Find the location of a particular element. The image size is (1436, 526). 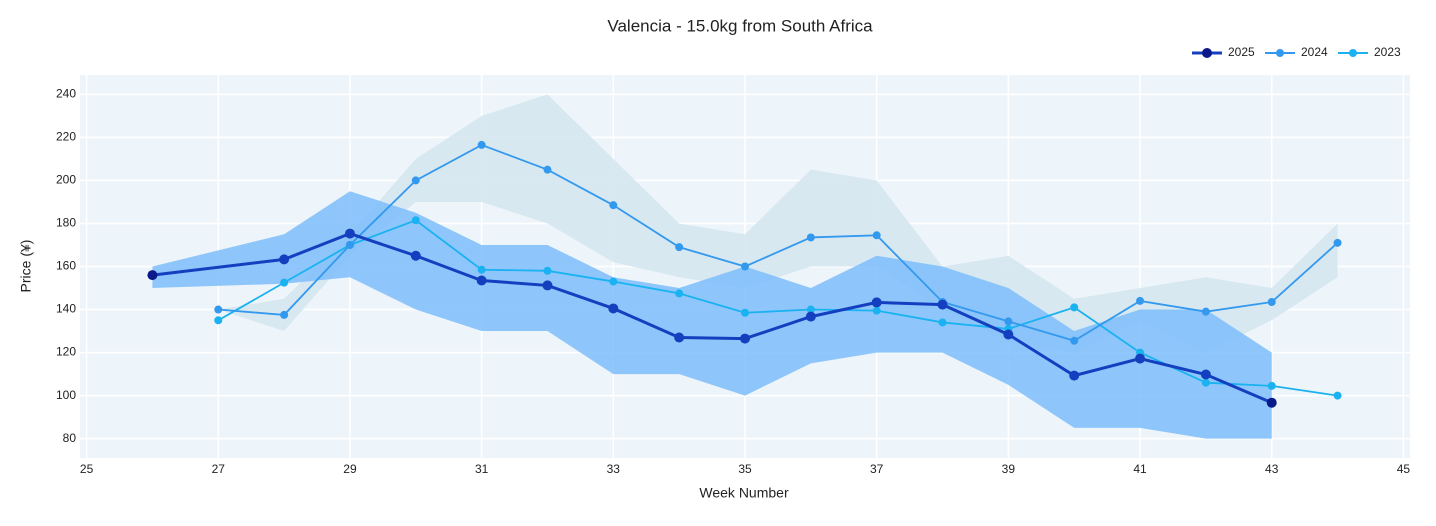

x-tick-label: 27 is located at coordinates (219, 469).